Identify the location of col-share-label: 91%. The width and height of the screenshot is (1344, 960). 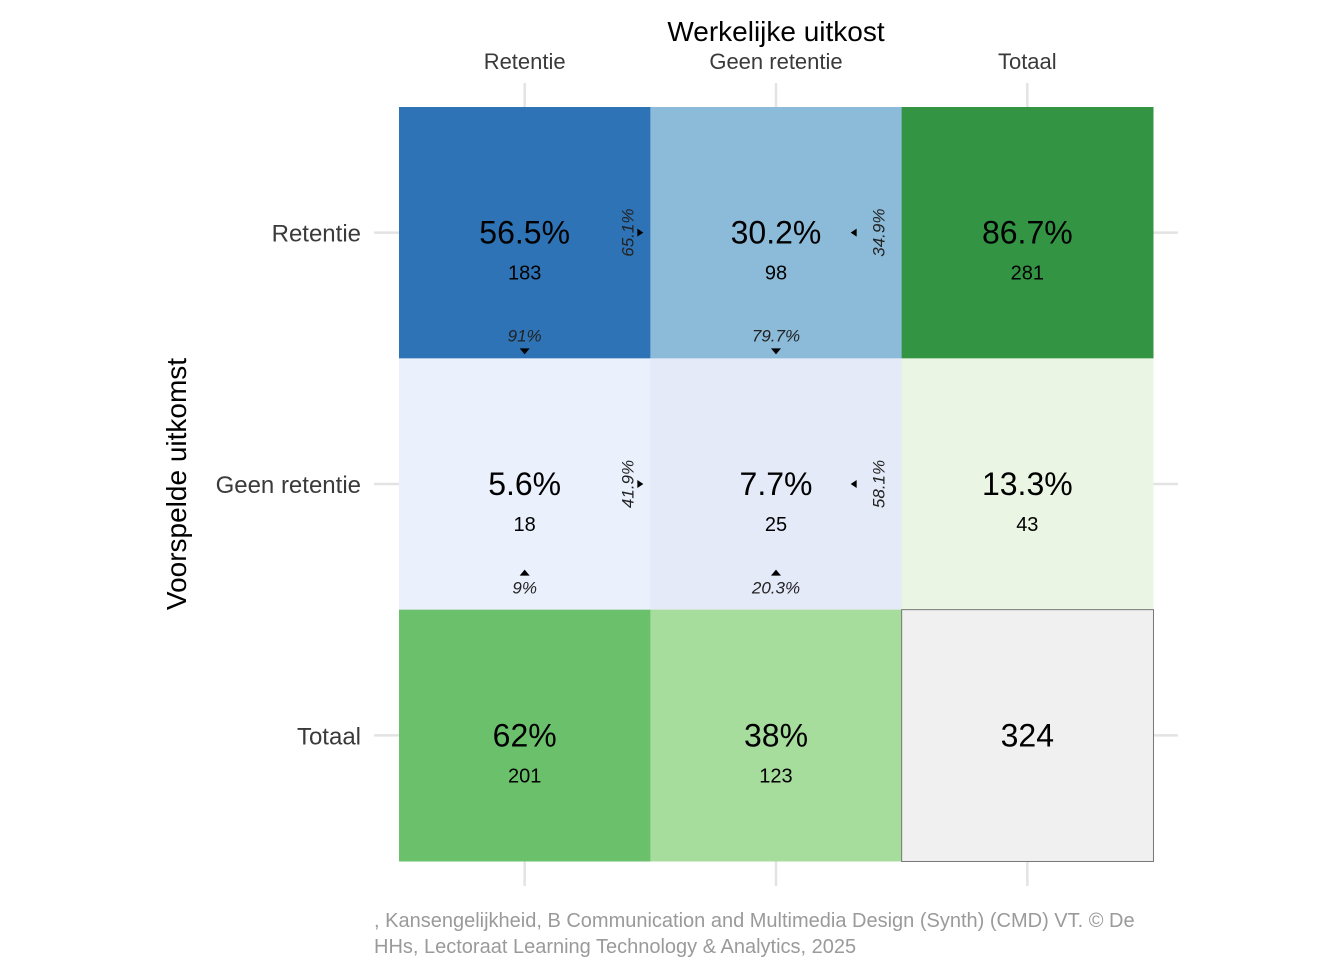
(525, 335).